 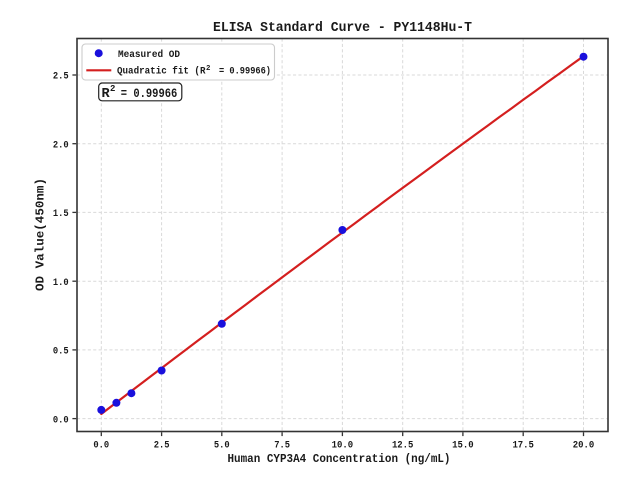 I want to click on svg-text: 2.0, so click(x=61, y=145).